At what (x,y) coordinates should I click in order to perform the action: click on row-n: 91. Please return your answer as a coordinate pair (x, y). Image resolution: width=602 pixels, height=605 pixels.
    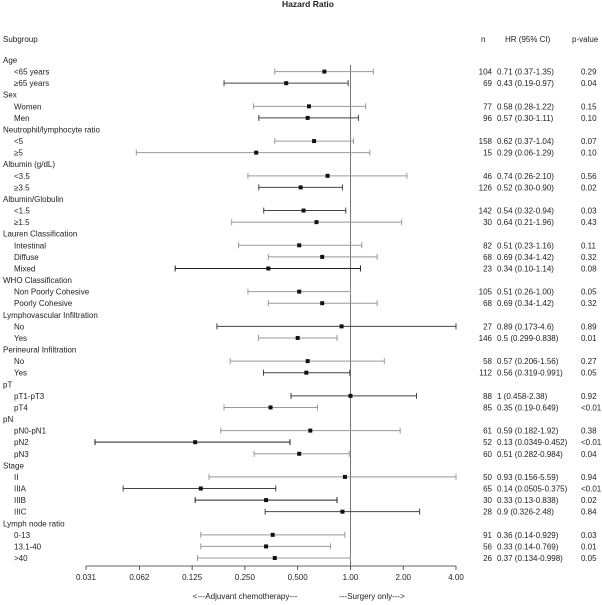
    Looking at the image, I should click on (487, 535).